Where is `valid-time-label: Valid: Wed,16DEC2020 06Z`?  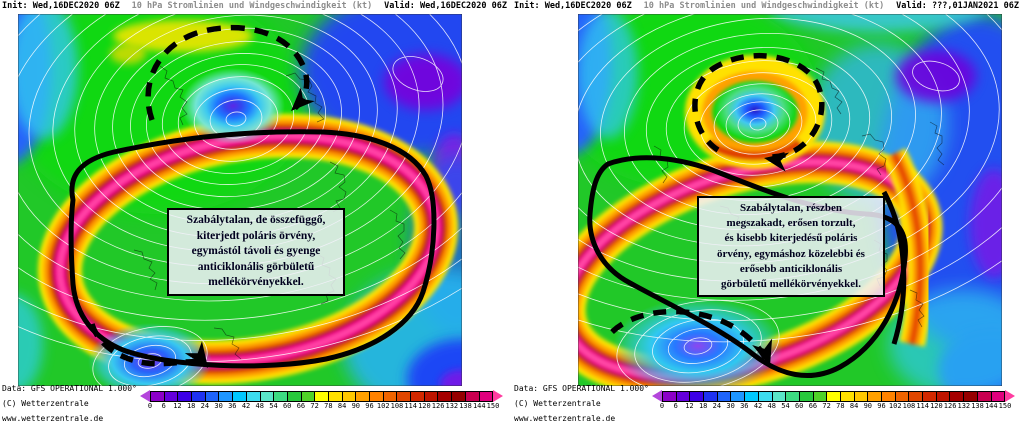
valid-time-label: Valid: Wed,16DEC2020 06Z is located at coordinates (445, 6).